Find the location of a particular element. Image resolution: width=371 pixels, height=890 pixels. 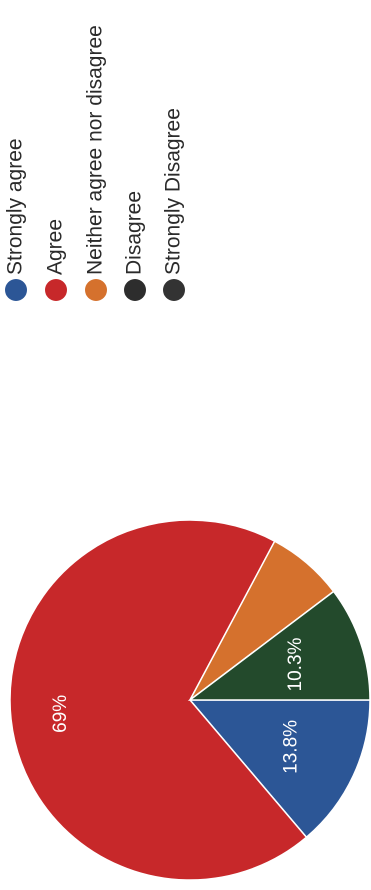

pie-label-disagree: 10.3% is located at coordinates (295, 664).